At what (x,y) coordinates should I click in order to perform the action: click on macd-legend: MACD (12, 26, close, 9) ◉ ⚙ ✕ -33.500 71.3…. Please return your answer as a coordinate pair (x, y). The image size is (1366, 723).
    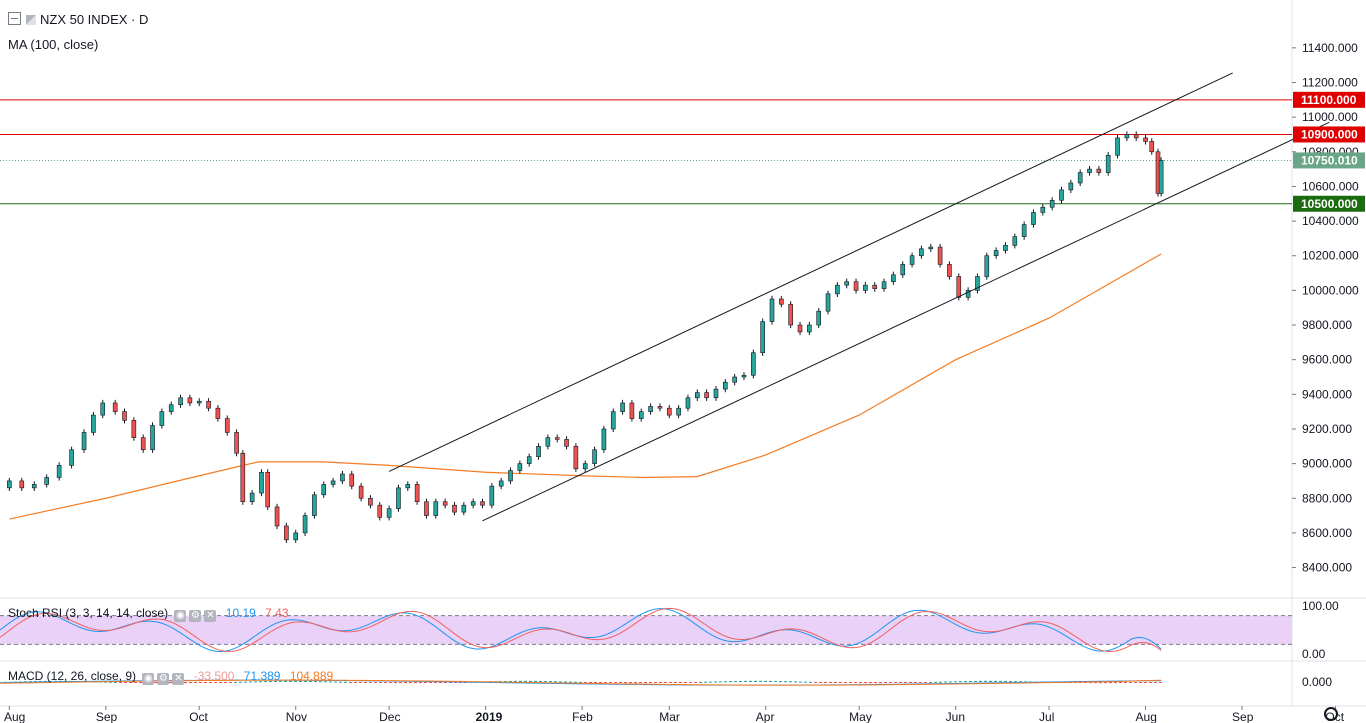
    Looking at the image, I should click on (170, 677).